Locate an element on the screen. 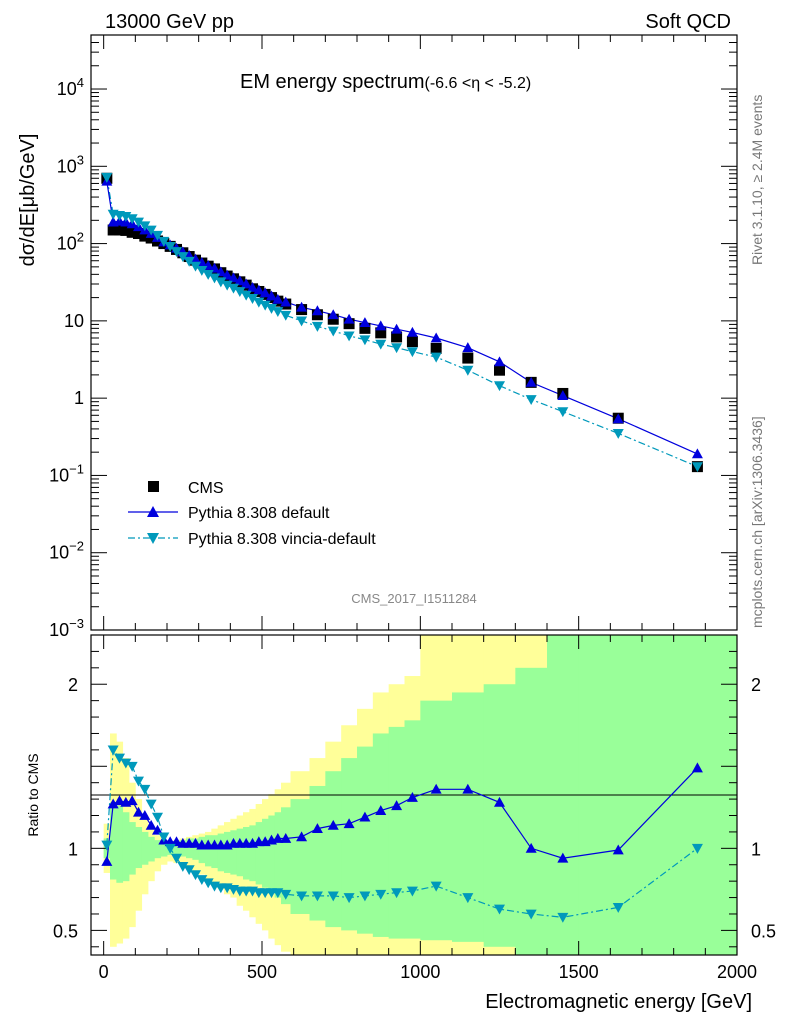 This screenshot has width=786, height=1029. ratio-tick-label: 2 is located at coordinates (73, 685).